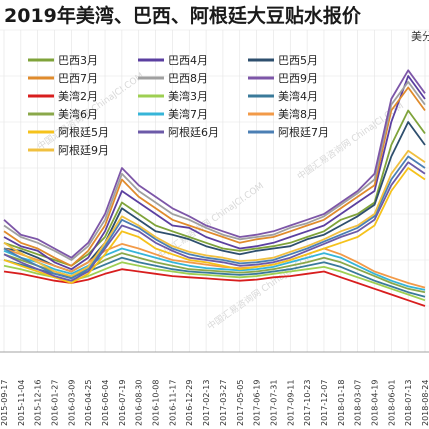  Describe the element at coordinates (324, 403) in the screenshot. I see `x-tick-label: 2017-12-07` at that location.